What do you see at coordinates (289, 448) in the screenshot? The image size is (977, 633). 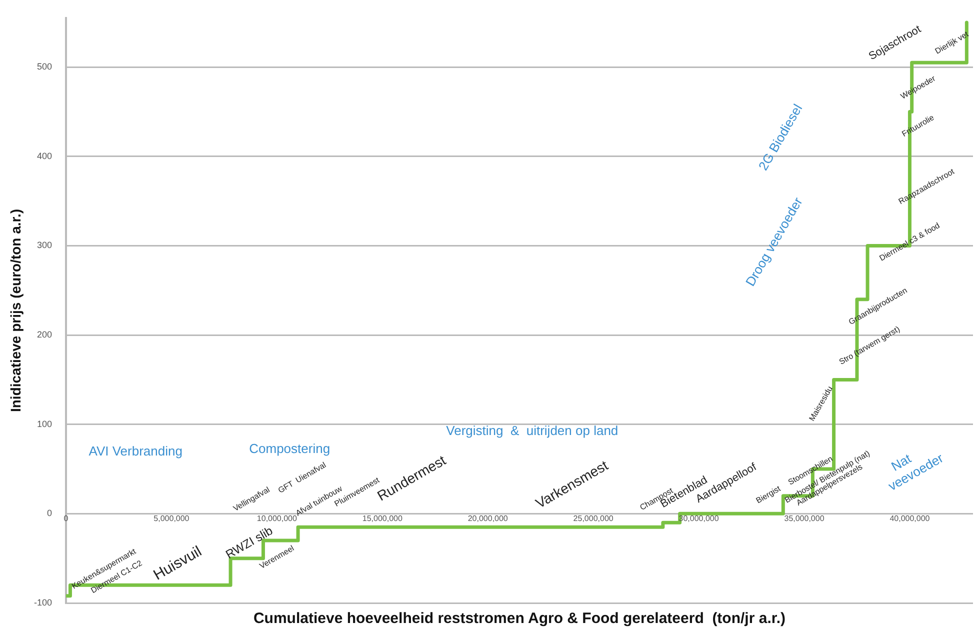 I see `annotation: Compostering` at bounding box center [289, 448].